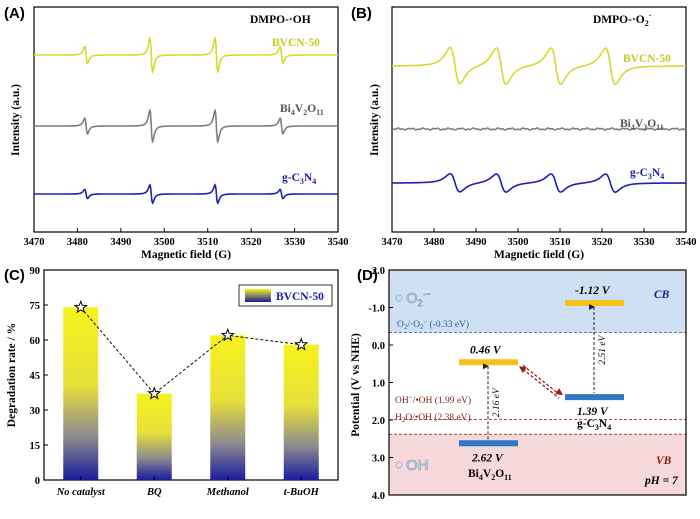 The image size is (700, 519). Describe the element at coordinates (642, 125) in the screenshot. I see `legend-bi4v2o11-b: Bi4V2O11` at that location.